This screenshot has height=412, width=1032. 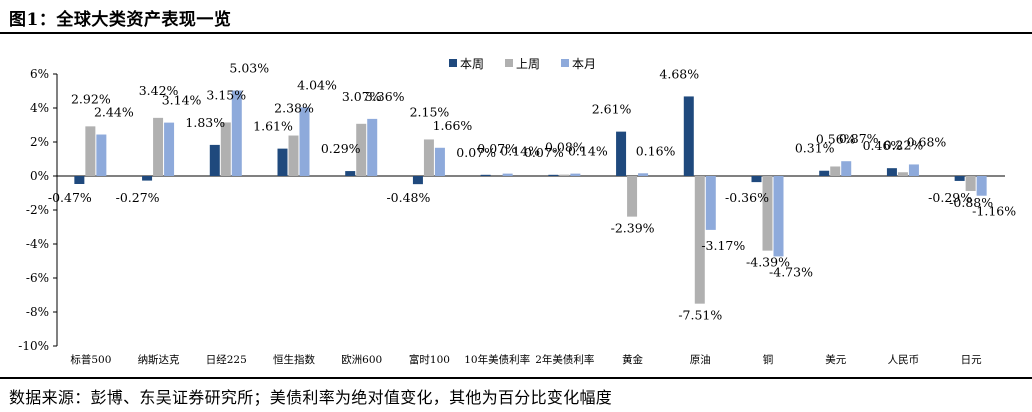 I want to click on data-label-1-2: -0.27%, so click(x=138, y=197).